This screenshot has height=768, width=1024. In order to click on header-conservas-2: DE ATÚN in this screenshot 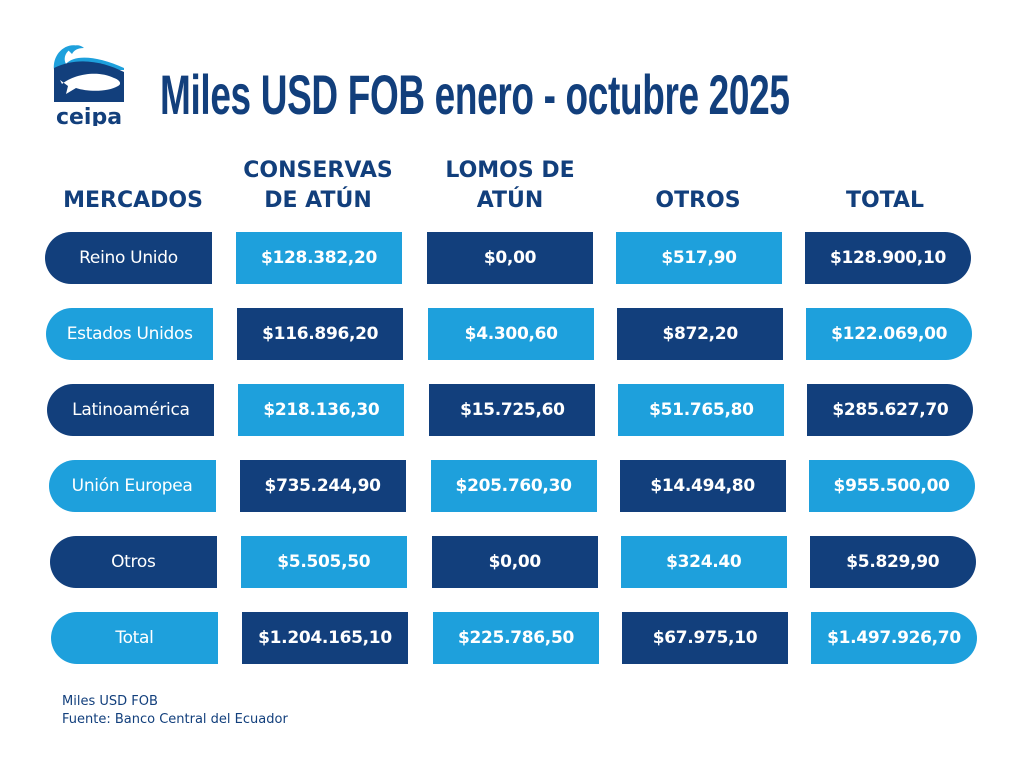, I will do `click(318, 200)`.